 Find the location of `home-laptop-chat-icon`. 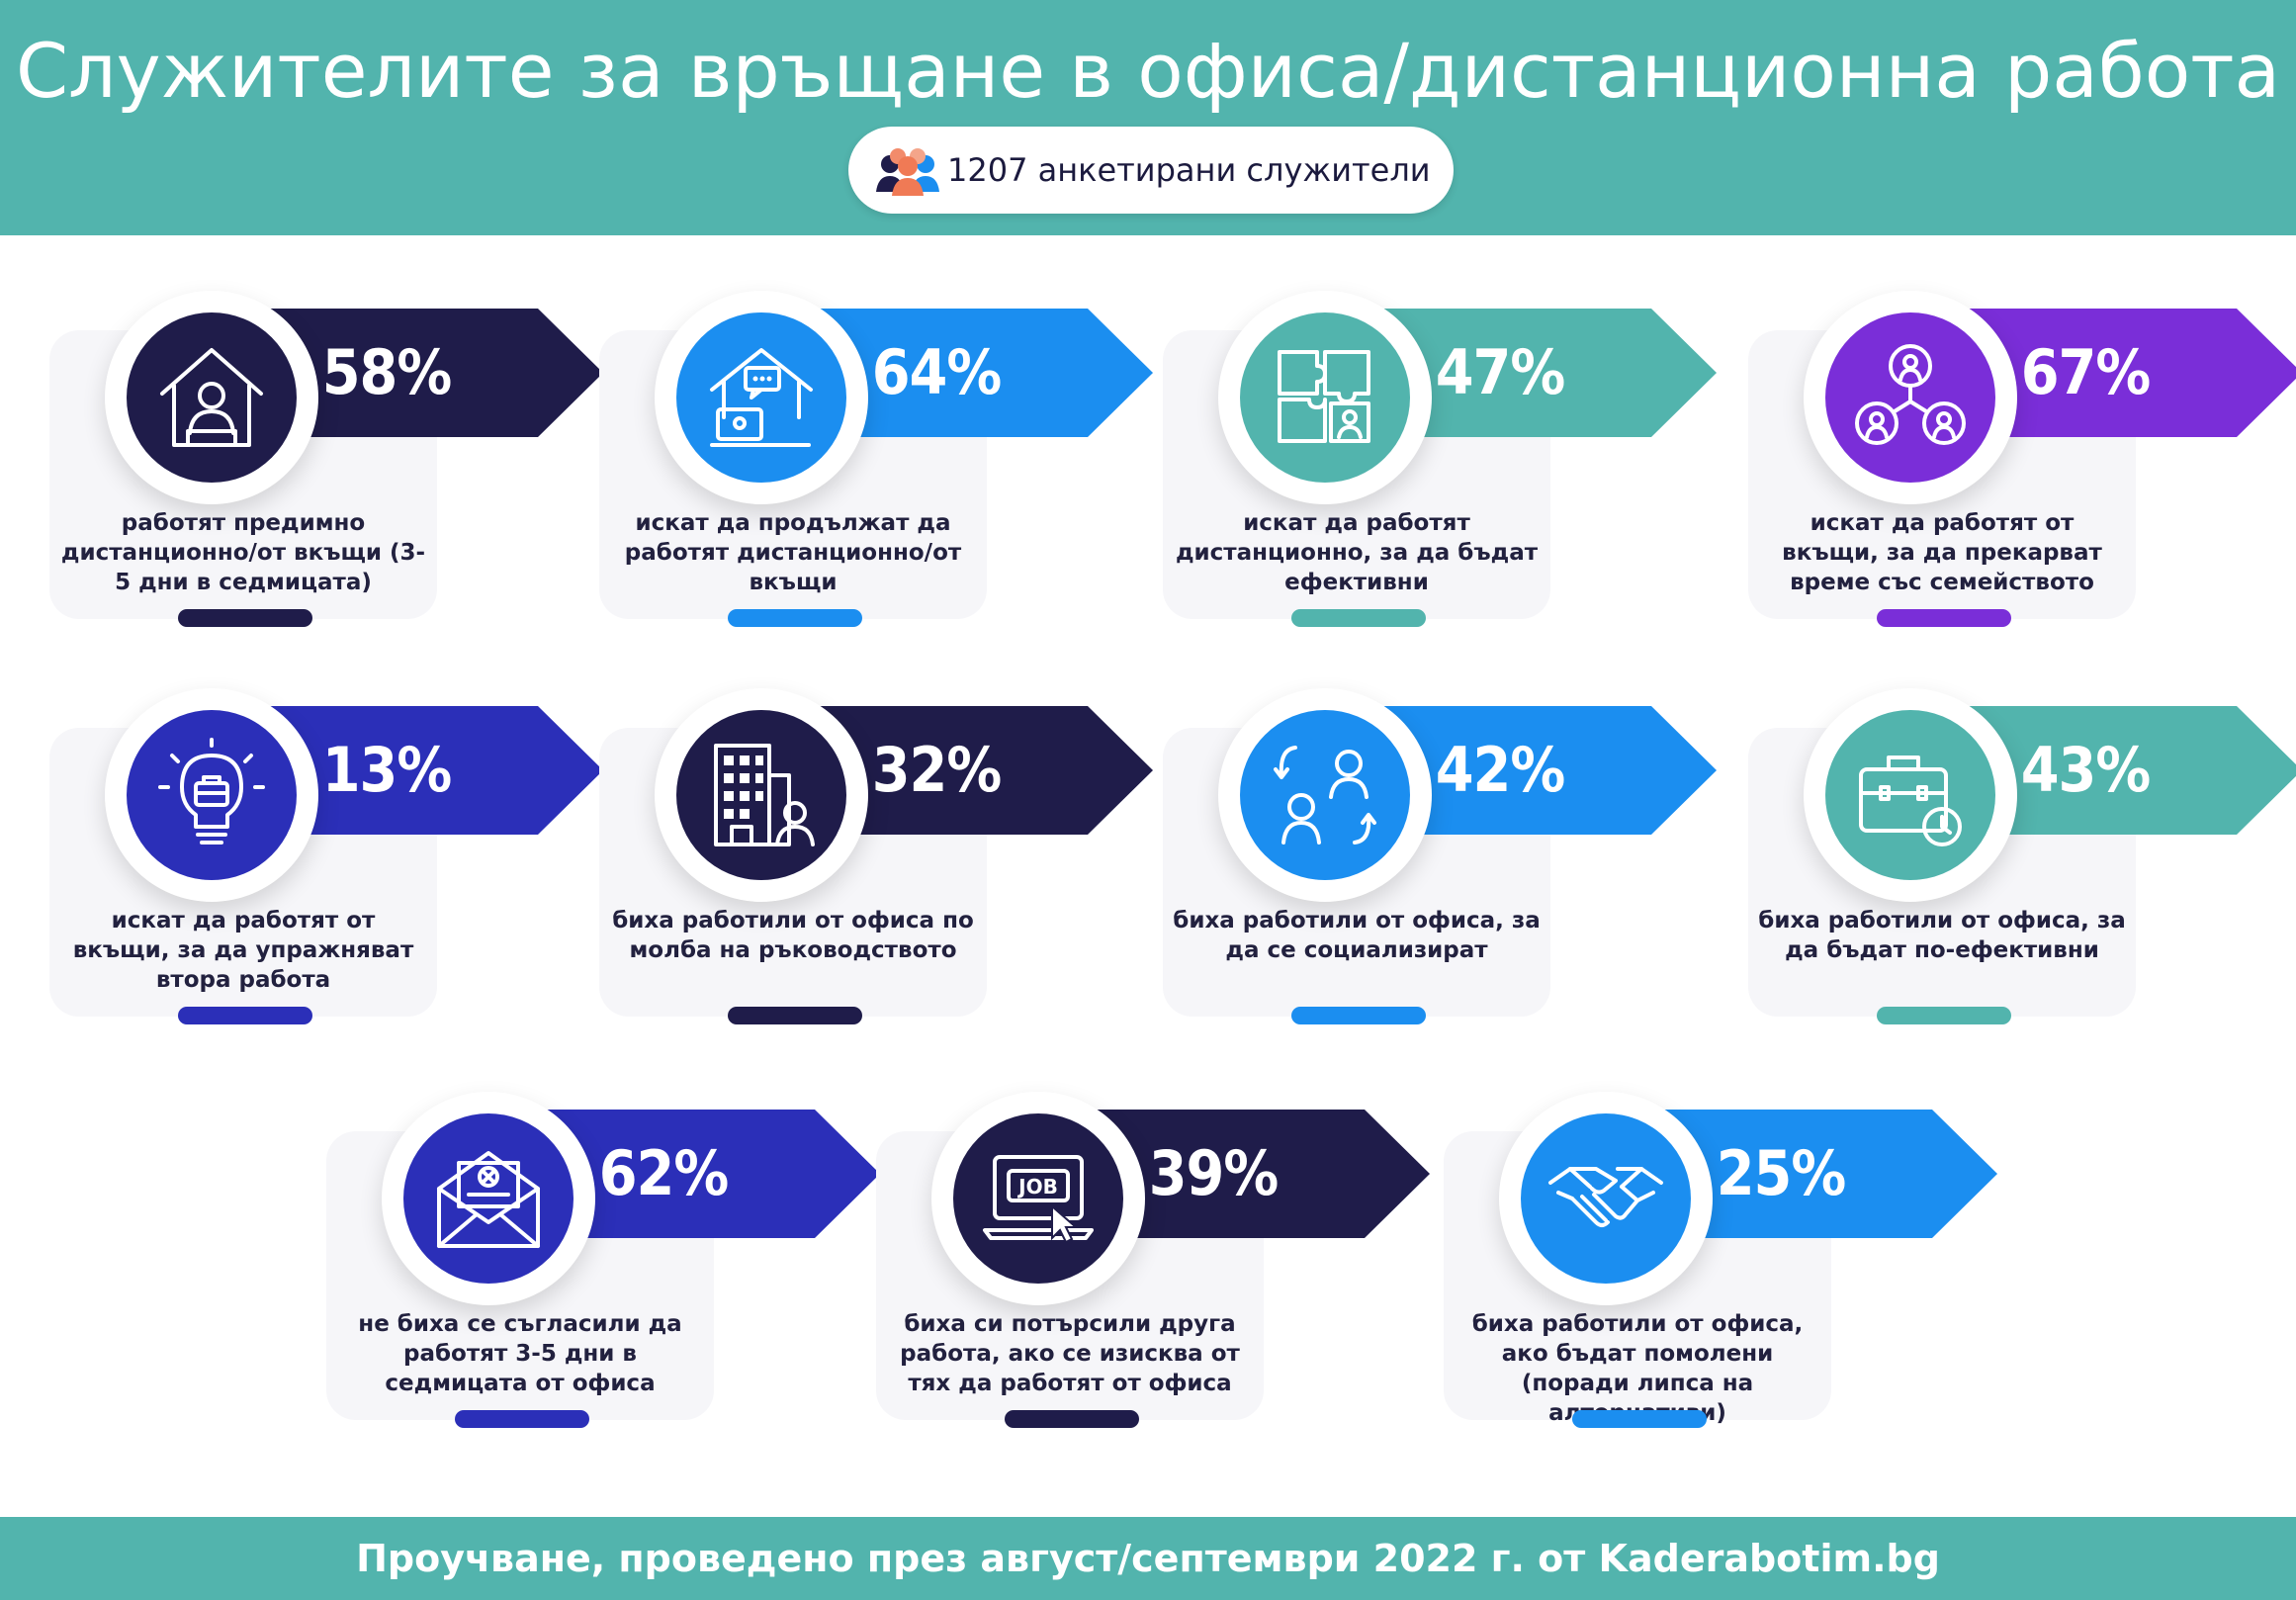

home-laptop-chat-icon is located at coordinates (761, 397).